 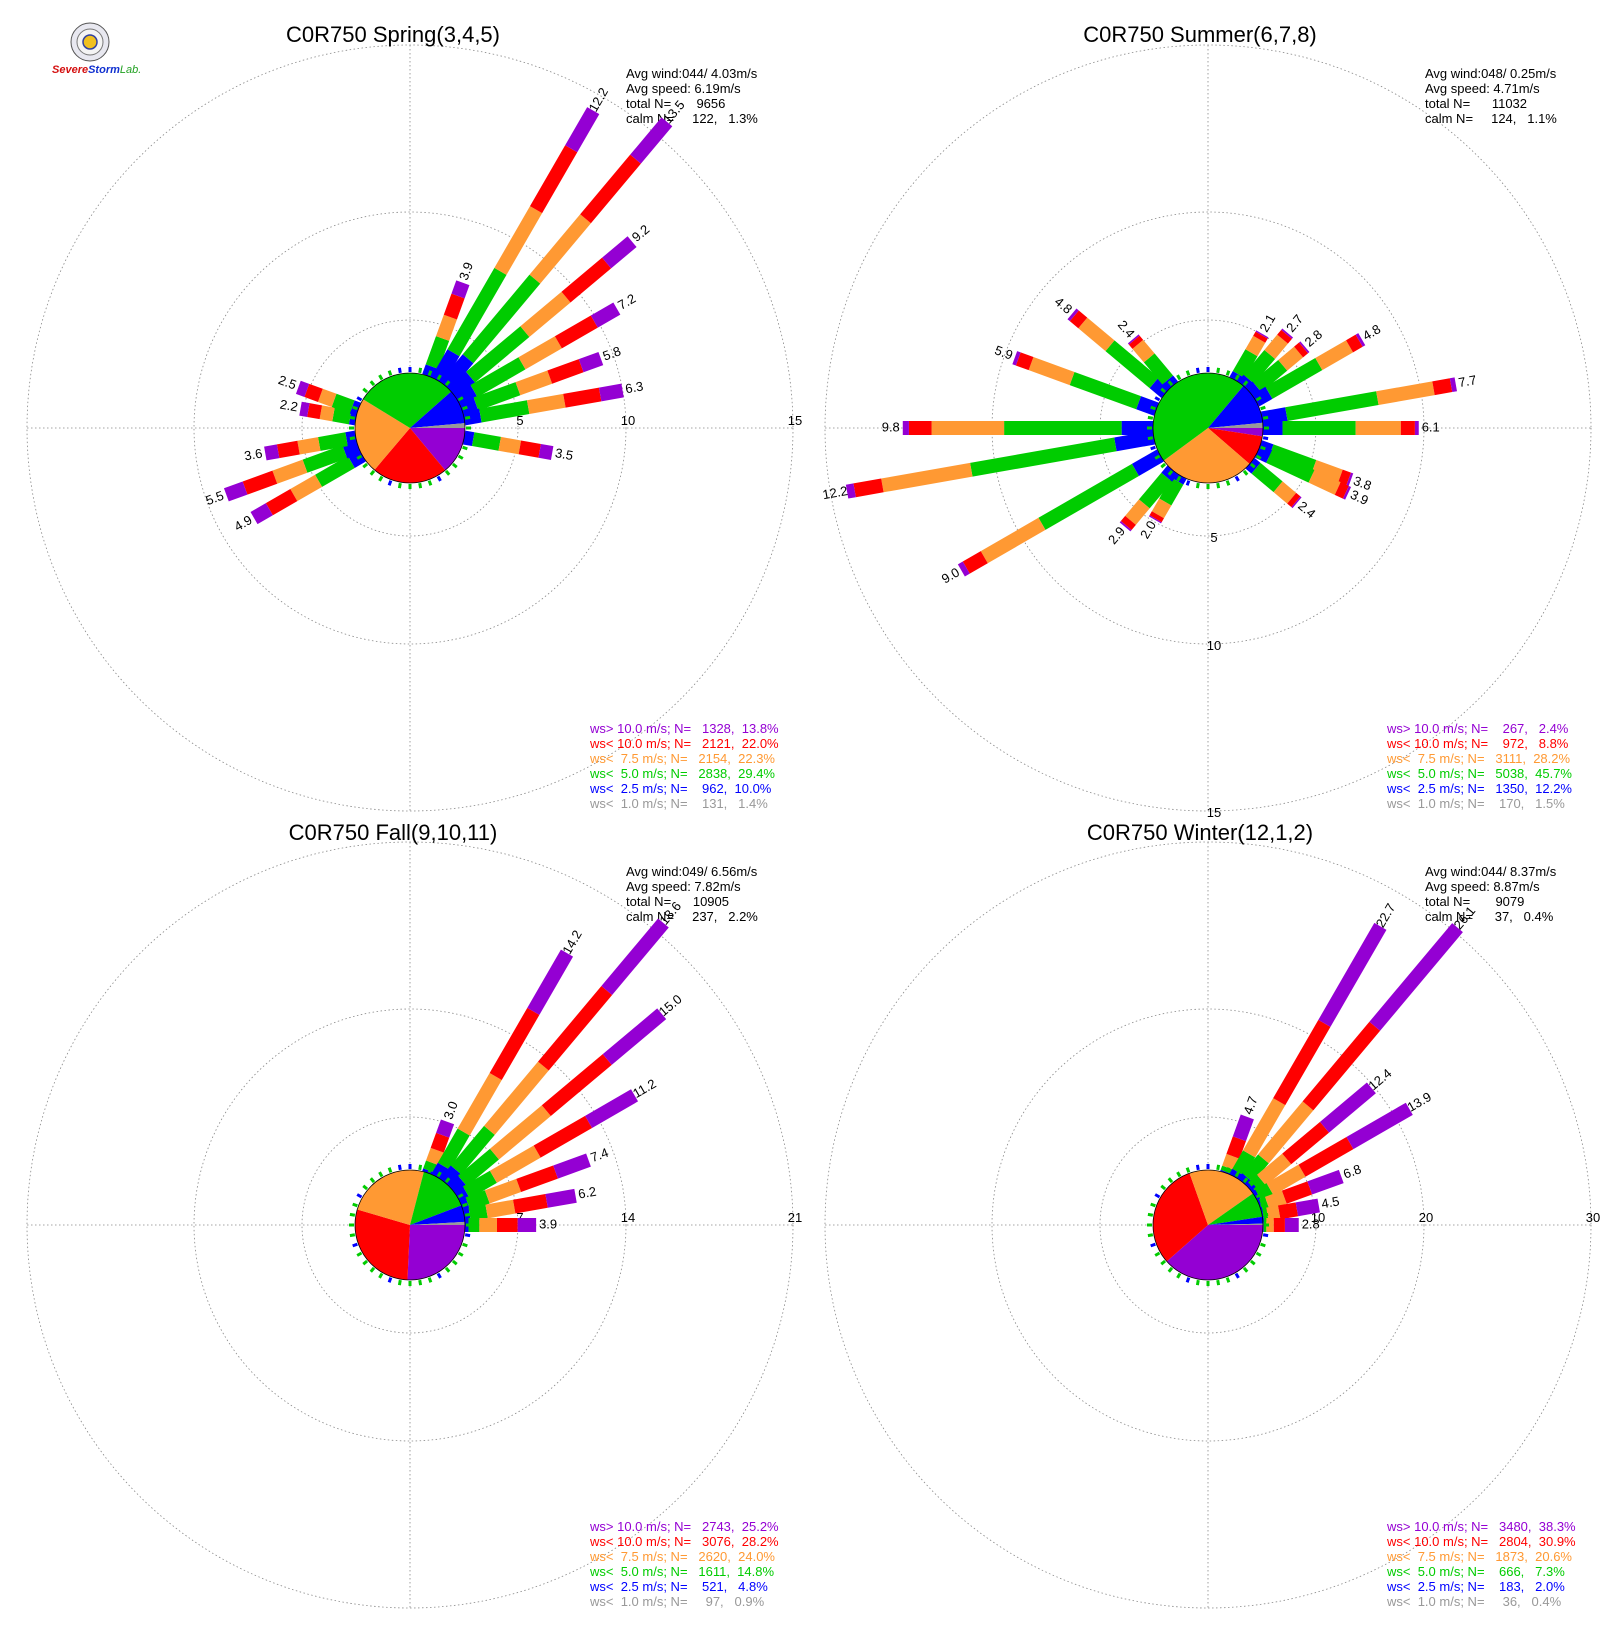 I want to click on stats-line: Avg wind:048/ 0.25m/s, so click(x=1491, y=73).